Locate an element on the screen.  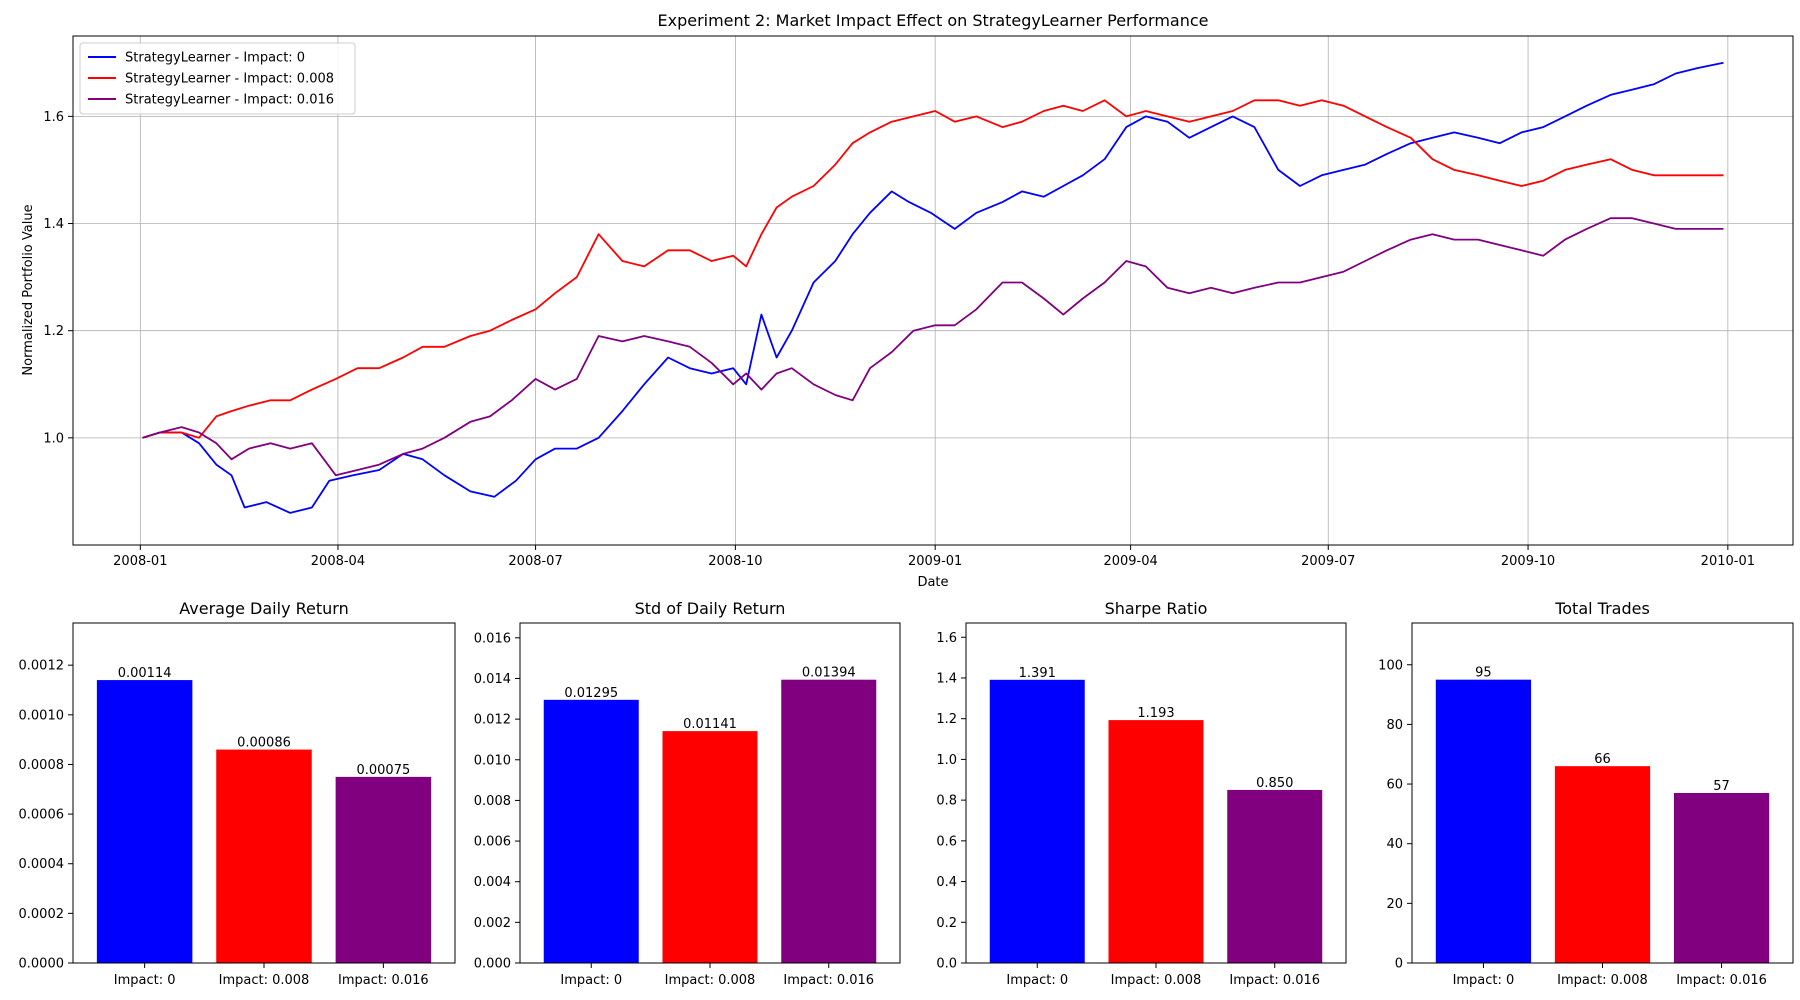
y-tick-label: 0.0002 is located at coordinates (42, 914).